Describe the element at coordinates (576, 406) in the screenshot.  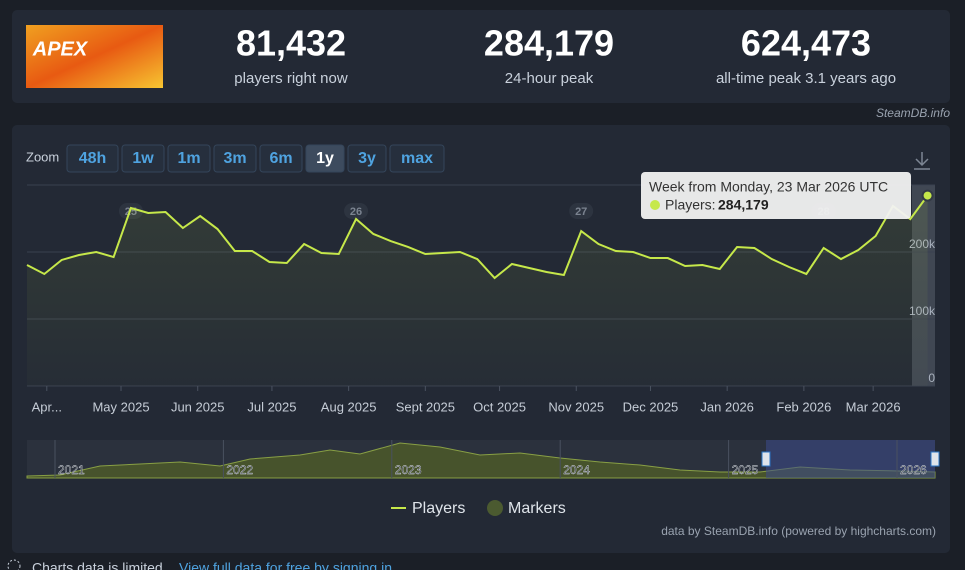
I see `x-tick-label: Nov 2025` at that location.